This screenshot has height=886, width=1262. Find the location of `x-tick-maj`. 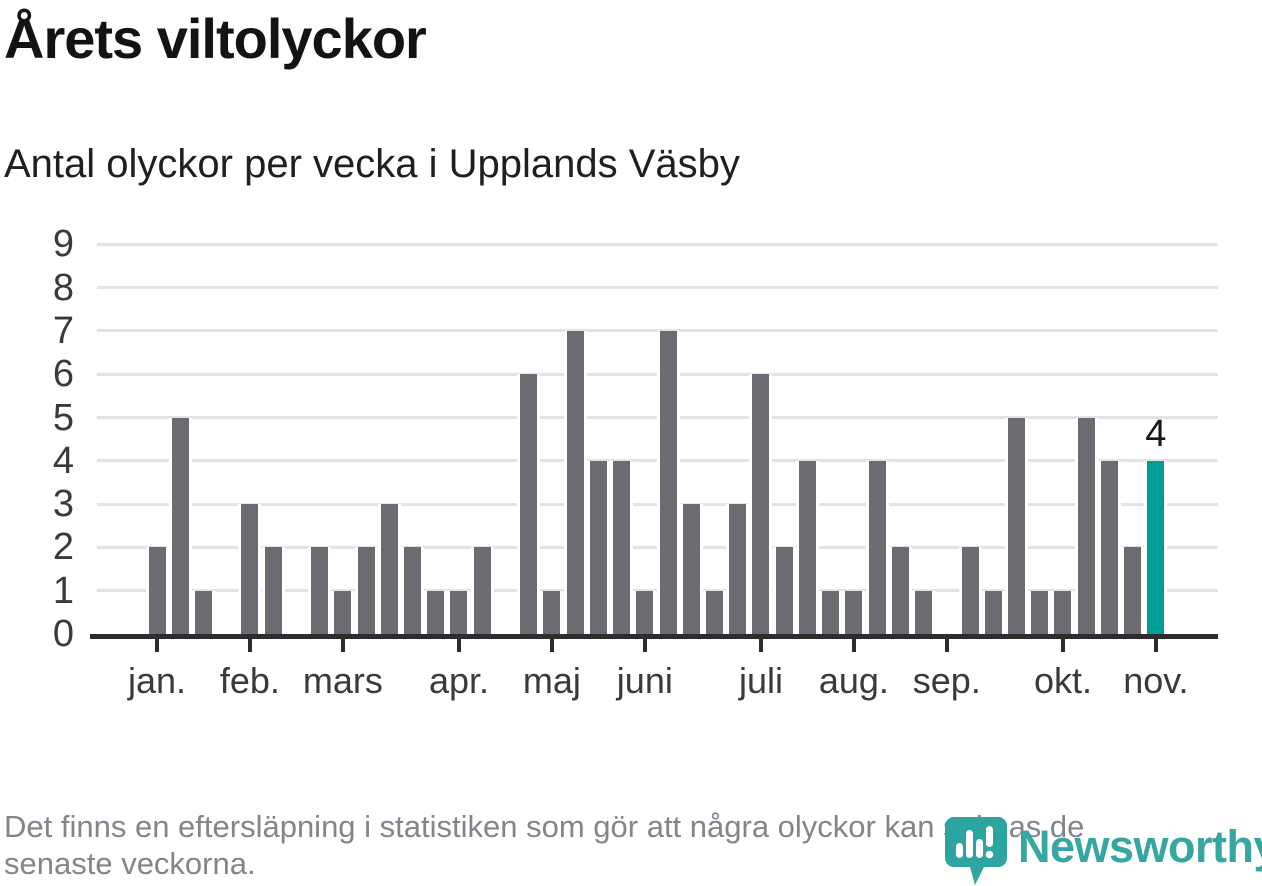

x-tick-maj is located at coordinates (551, 645).